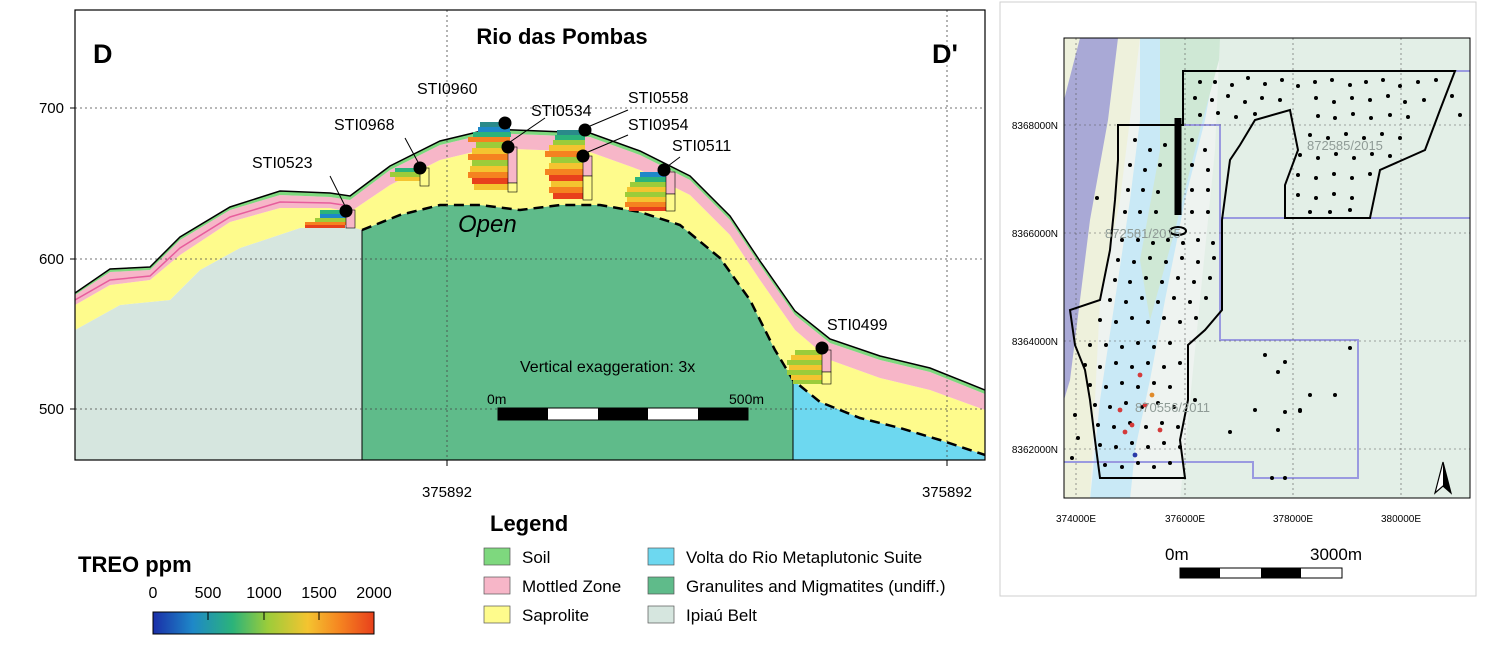  Describe the element at coordinates (1185, 519) in the screenshot. I see `map-x-tick-2: 376000E` at that location.